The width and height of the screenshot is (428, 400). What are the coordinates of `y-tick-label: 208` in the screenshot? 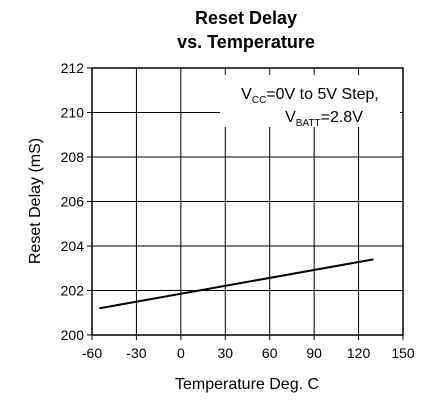 It's located at (73, 157).